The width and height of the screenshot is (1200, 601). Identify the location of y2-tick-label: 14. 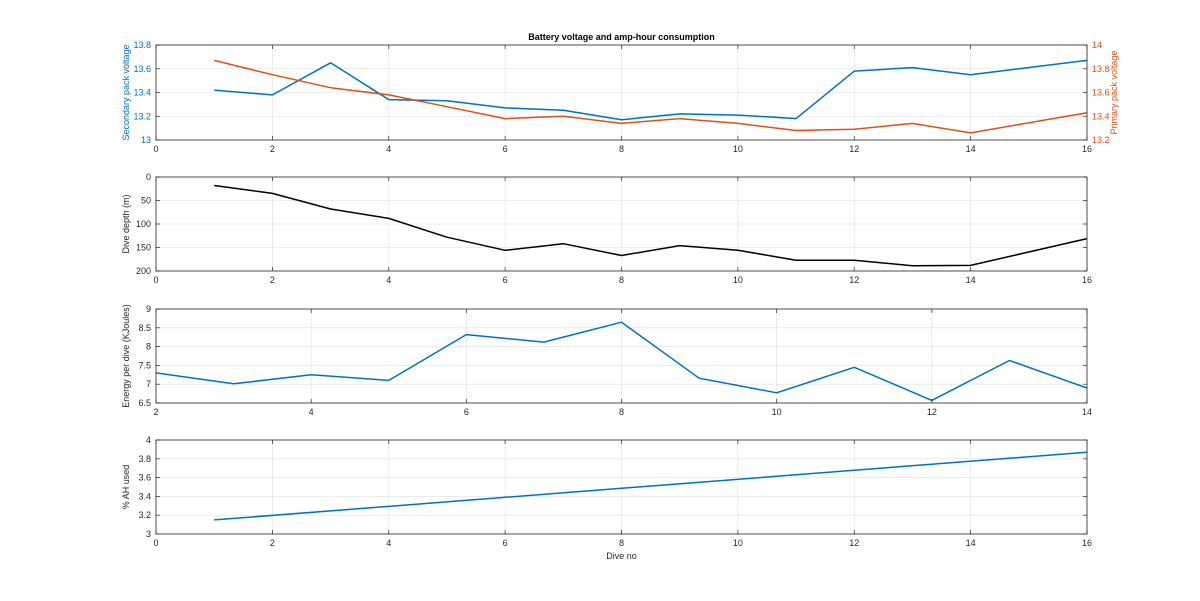
(1097, 45).